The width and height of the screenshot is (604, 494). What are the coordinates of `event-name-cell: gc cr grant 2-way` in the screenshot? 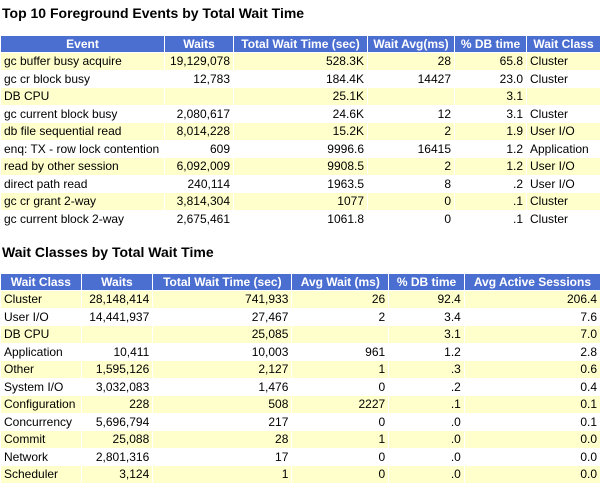 It's located at (82, 201).